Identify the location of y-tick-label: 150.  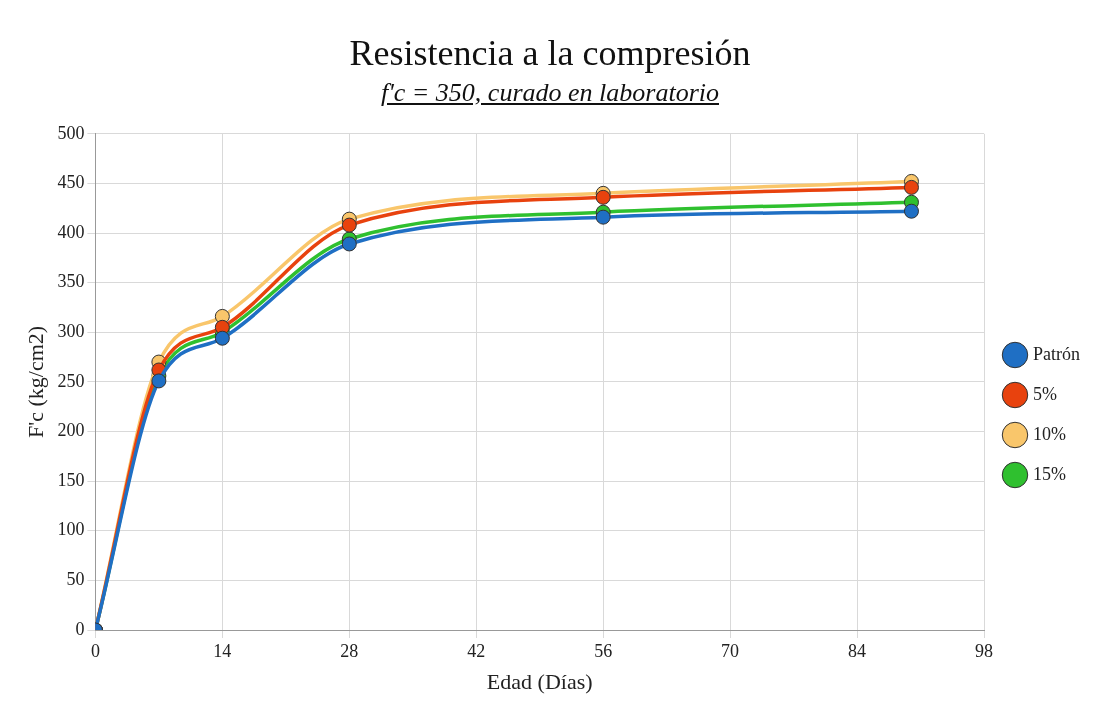
(71, 479).